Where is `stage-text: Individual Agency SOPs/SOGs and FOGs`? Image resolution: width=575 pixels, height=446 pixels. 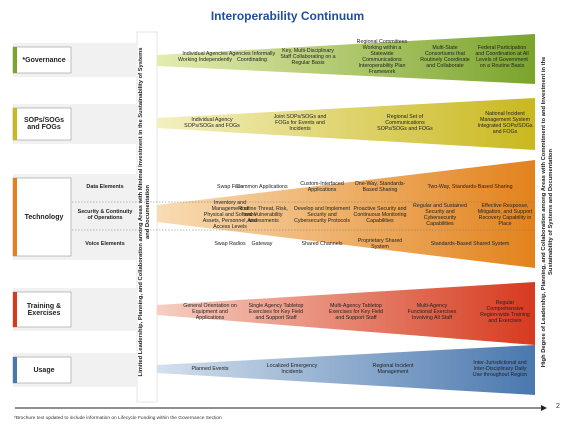
stage-text: Individual Agency SOPs/SOGs and FOGs is located at coordinates (212, 123).